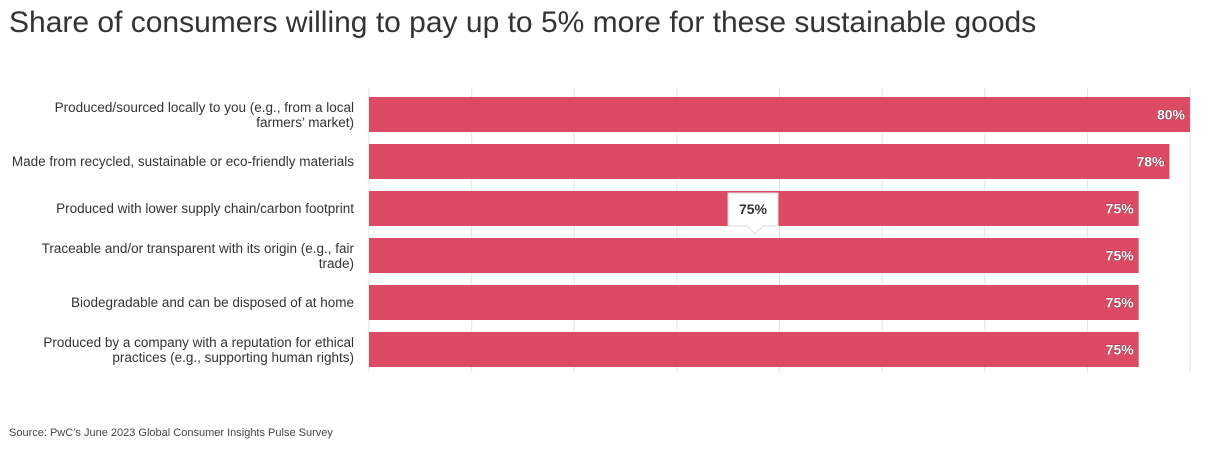  Describe the element at coordinates (753, 209) in the screenshot. I see `tooltip-text: 75%` at that location.